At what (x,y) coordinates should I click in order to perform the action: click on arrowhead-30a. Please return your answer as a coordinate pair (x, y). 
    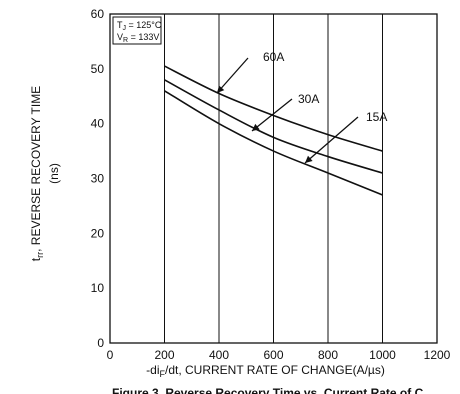
    Looking at the image, I should click on (256, 127).